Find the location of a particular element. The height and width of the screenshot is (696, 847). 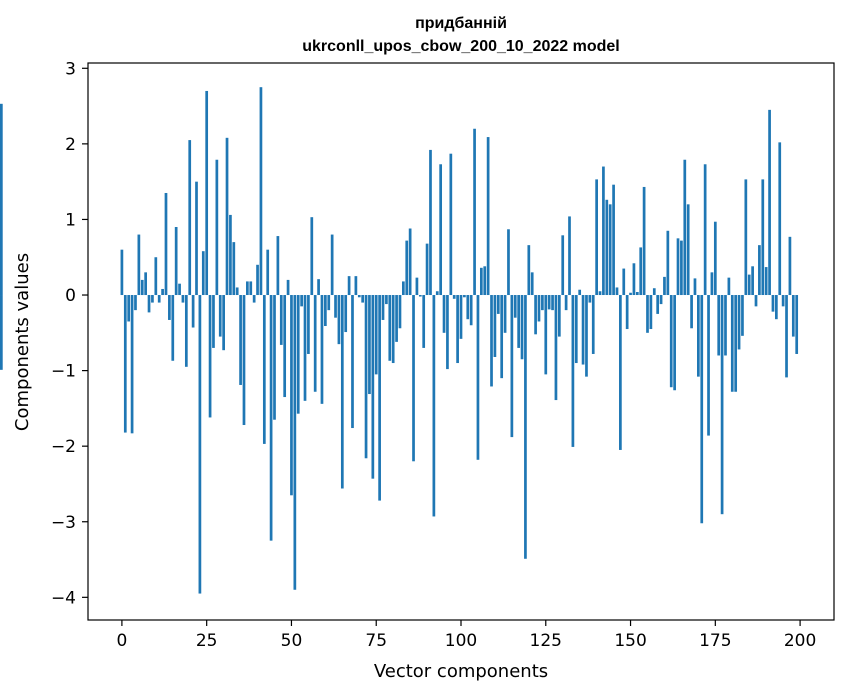

y-tick-label: −3 is located at coordinates (63, 523).